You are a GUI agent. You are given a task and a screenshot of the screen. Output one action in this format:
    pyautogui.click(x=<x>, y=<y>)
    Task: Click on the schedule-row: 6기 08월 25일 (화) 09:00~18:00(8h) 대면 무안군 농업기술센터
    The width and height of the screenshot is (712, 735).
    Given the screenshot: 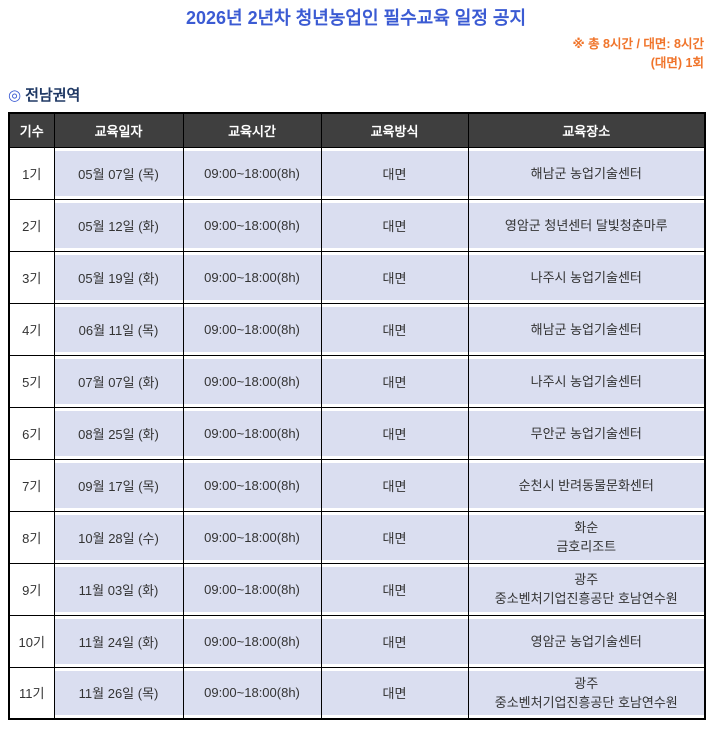 What is the action you would take?
    pyautogui.click(x=357, y=433)
    